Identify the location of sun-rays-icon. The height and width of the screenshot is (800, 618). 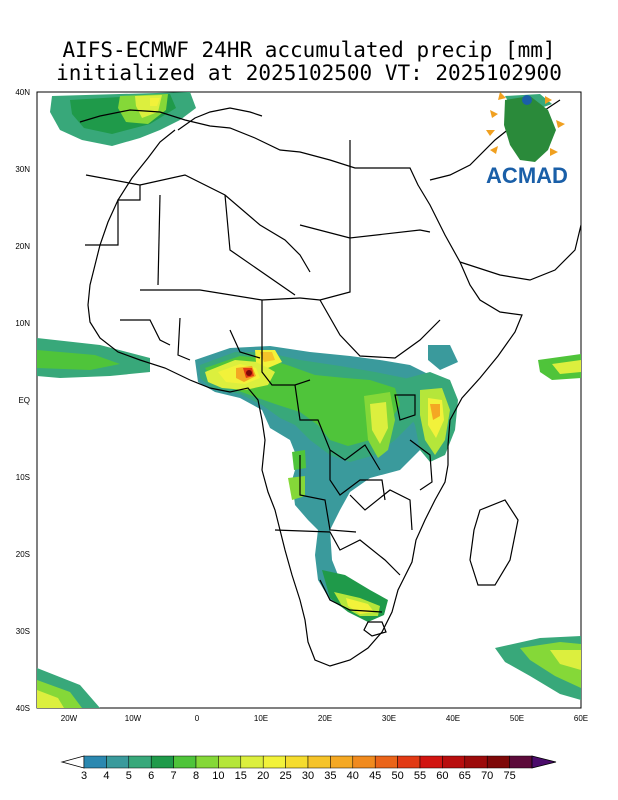
(525, 124).